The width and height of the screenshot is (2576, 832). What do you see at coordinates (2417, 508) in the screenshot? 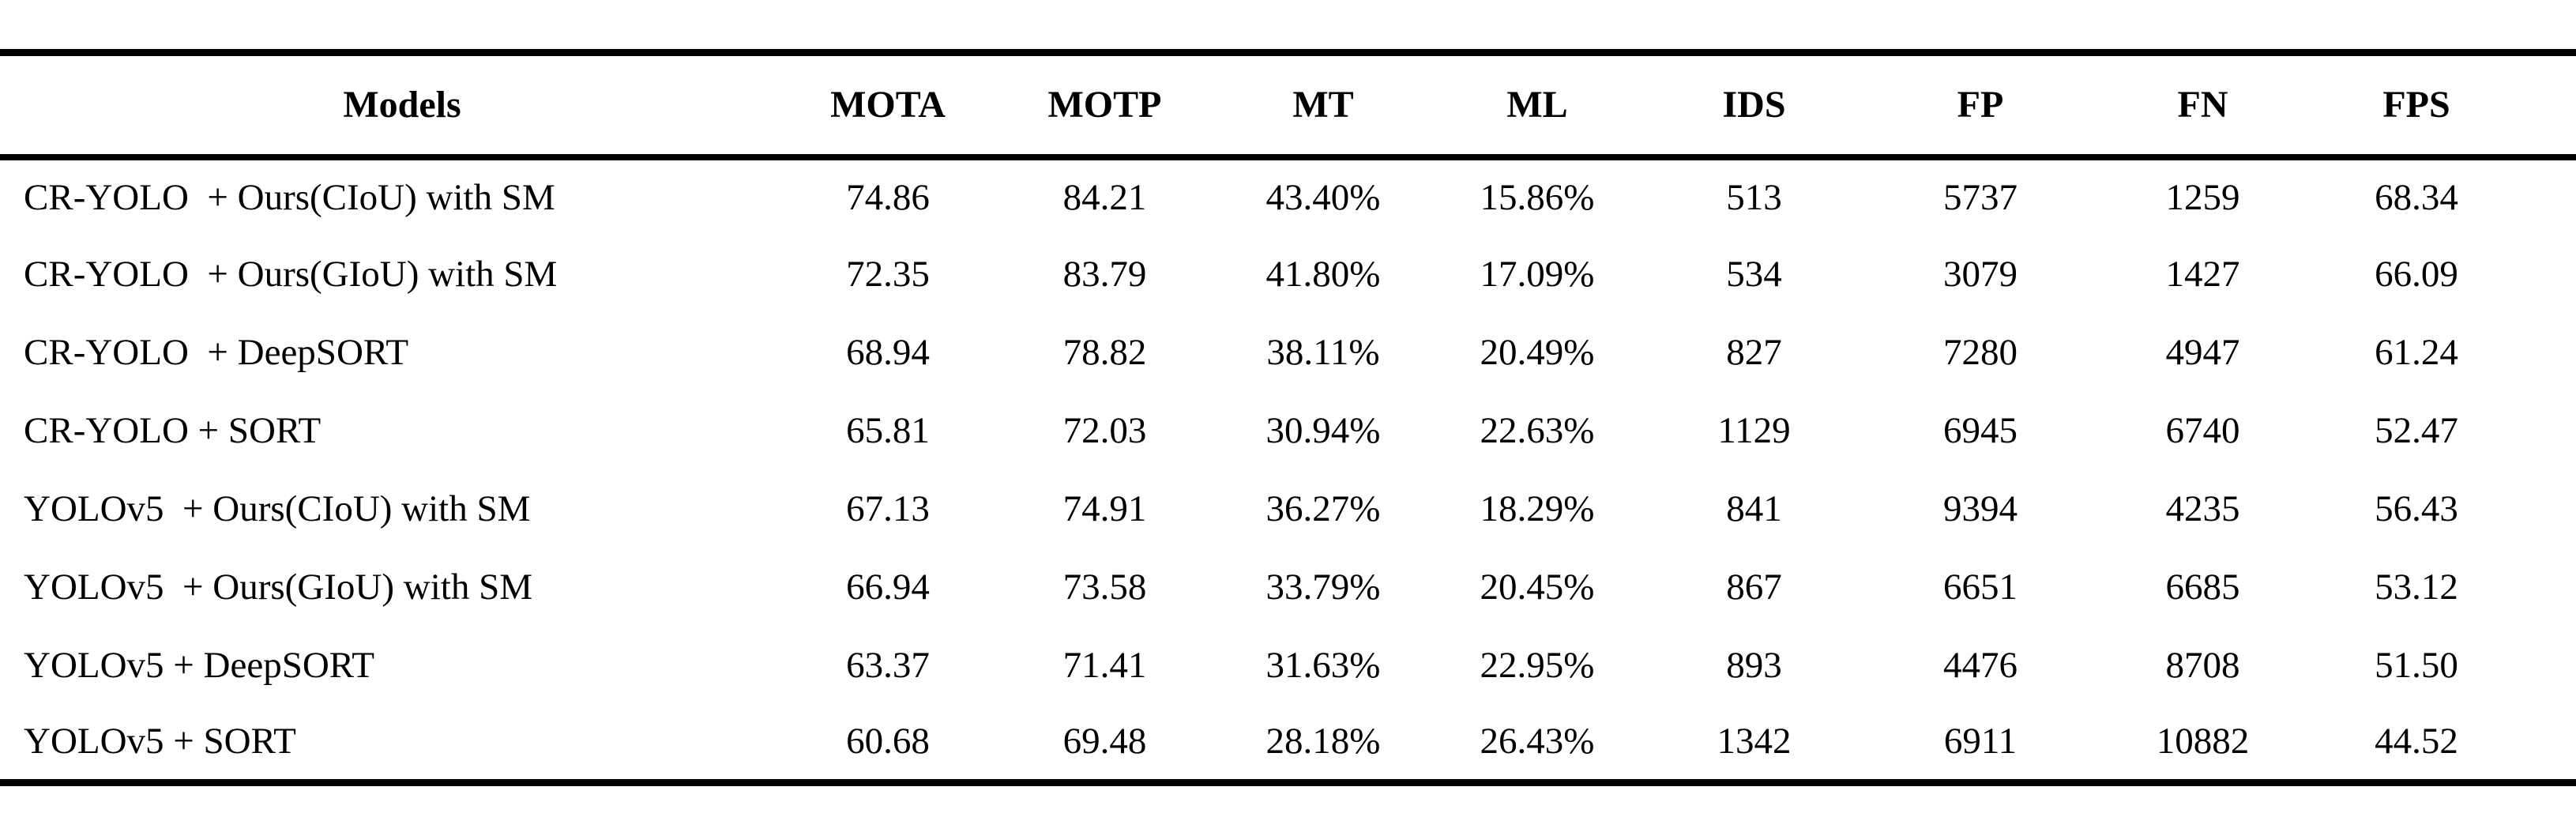
I see `fps-cell: 56.43` at bounding box center [2417, 508].